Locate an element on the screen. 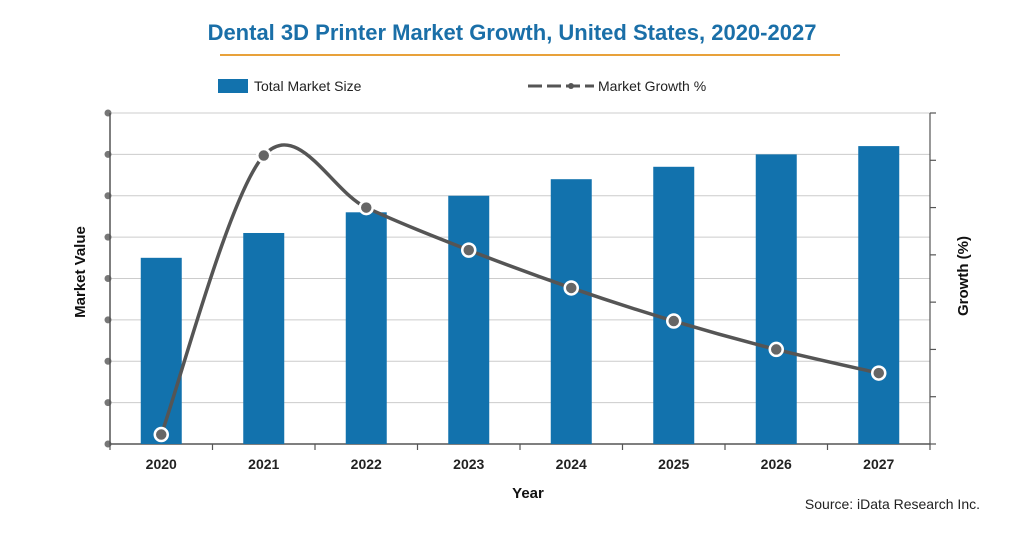  source-note: Source: iData Research Inc. is located at coordinates (892, 504).